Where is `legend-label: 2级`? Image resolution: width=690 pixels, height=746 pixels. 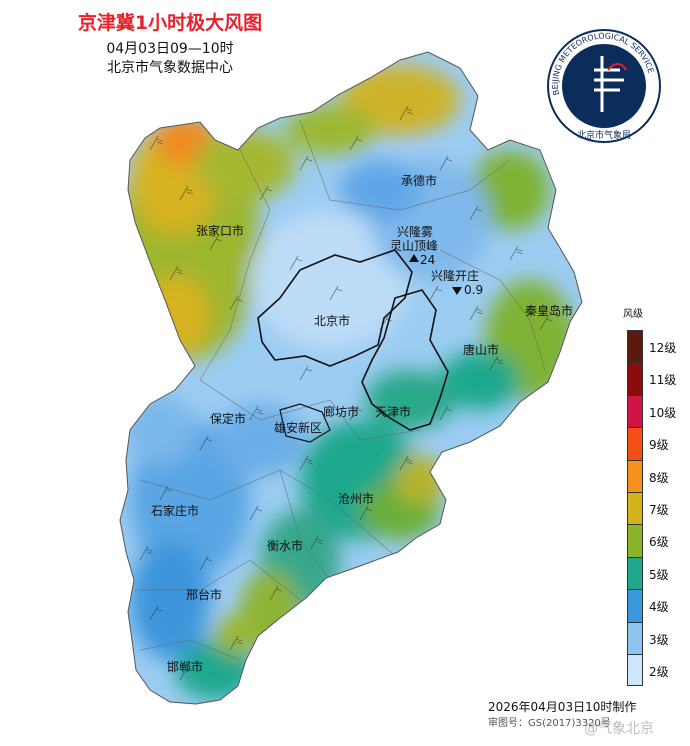
legend-label: 2级 is located at coordinates (659, 671).